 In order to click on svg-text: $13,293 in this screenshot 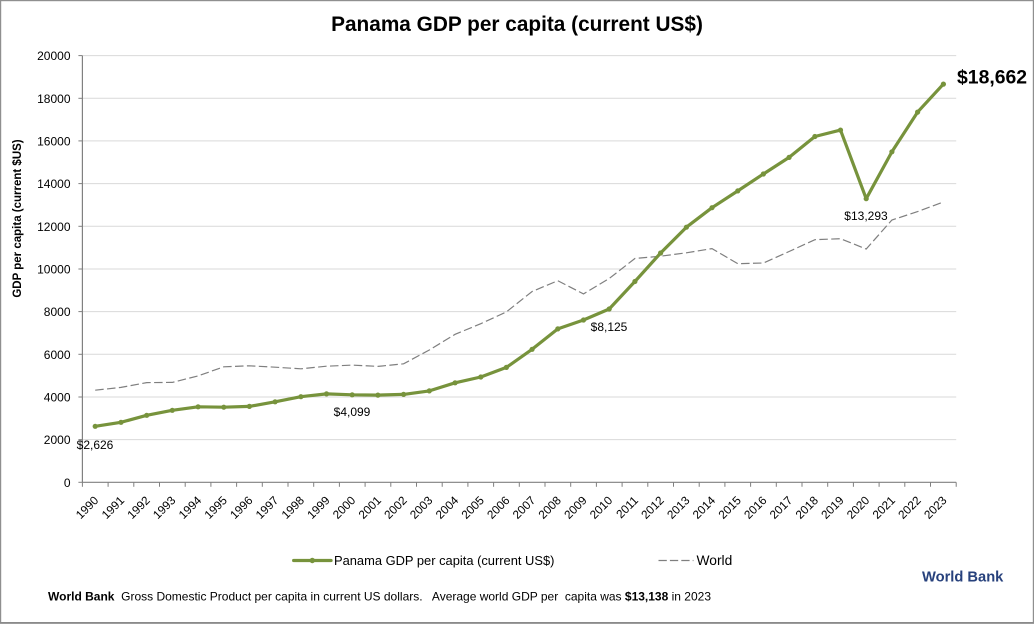, I will do `click(866, 216)`.